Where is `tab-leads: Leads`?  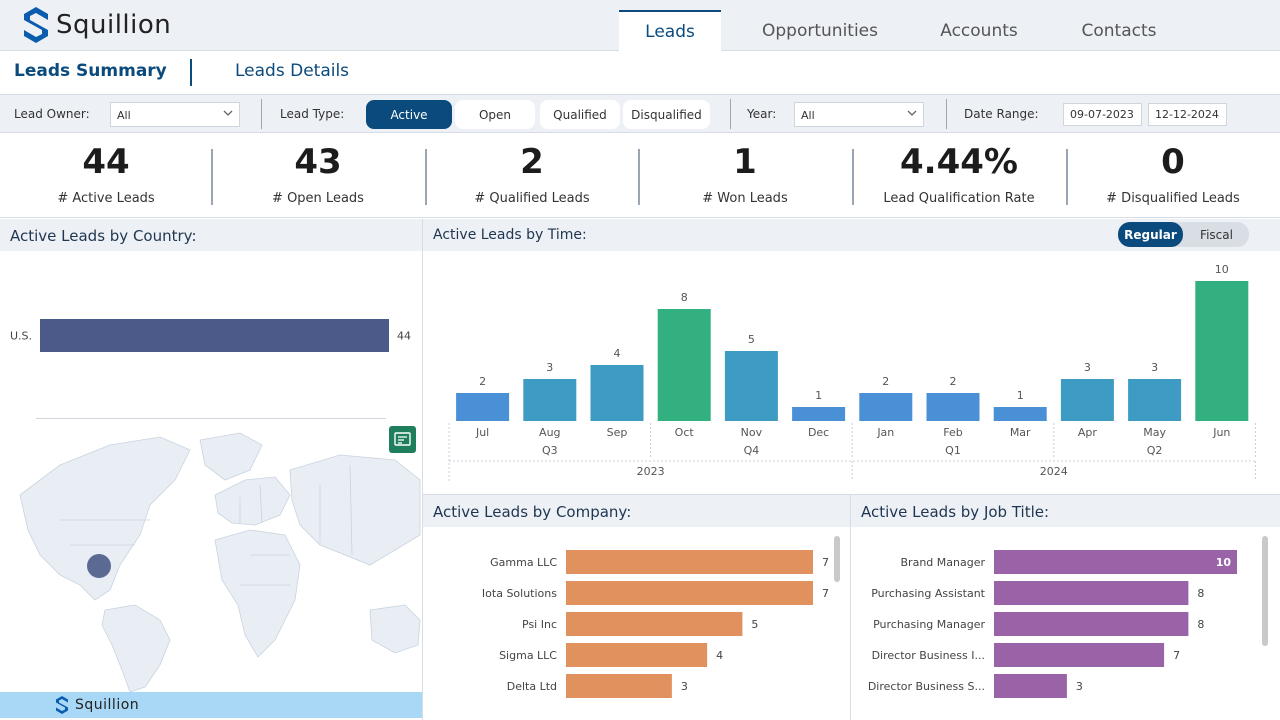
tab-leads: Leads is located at coordinates (670, 30).